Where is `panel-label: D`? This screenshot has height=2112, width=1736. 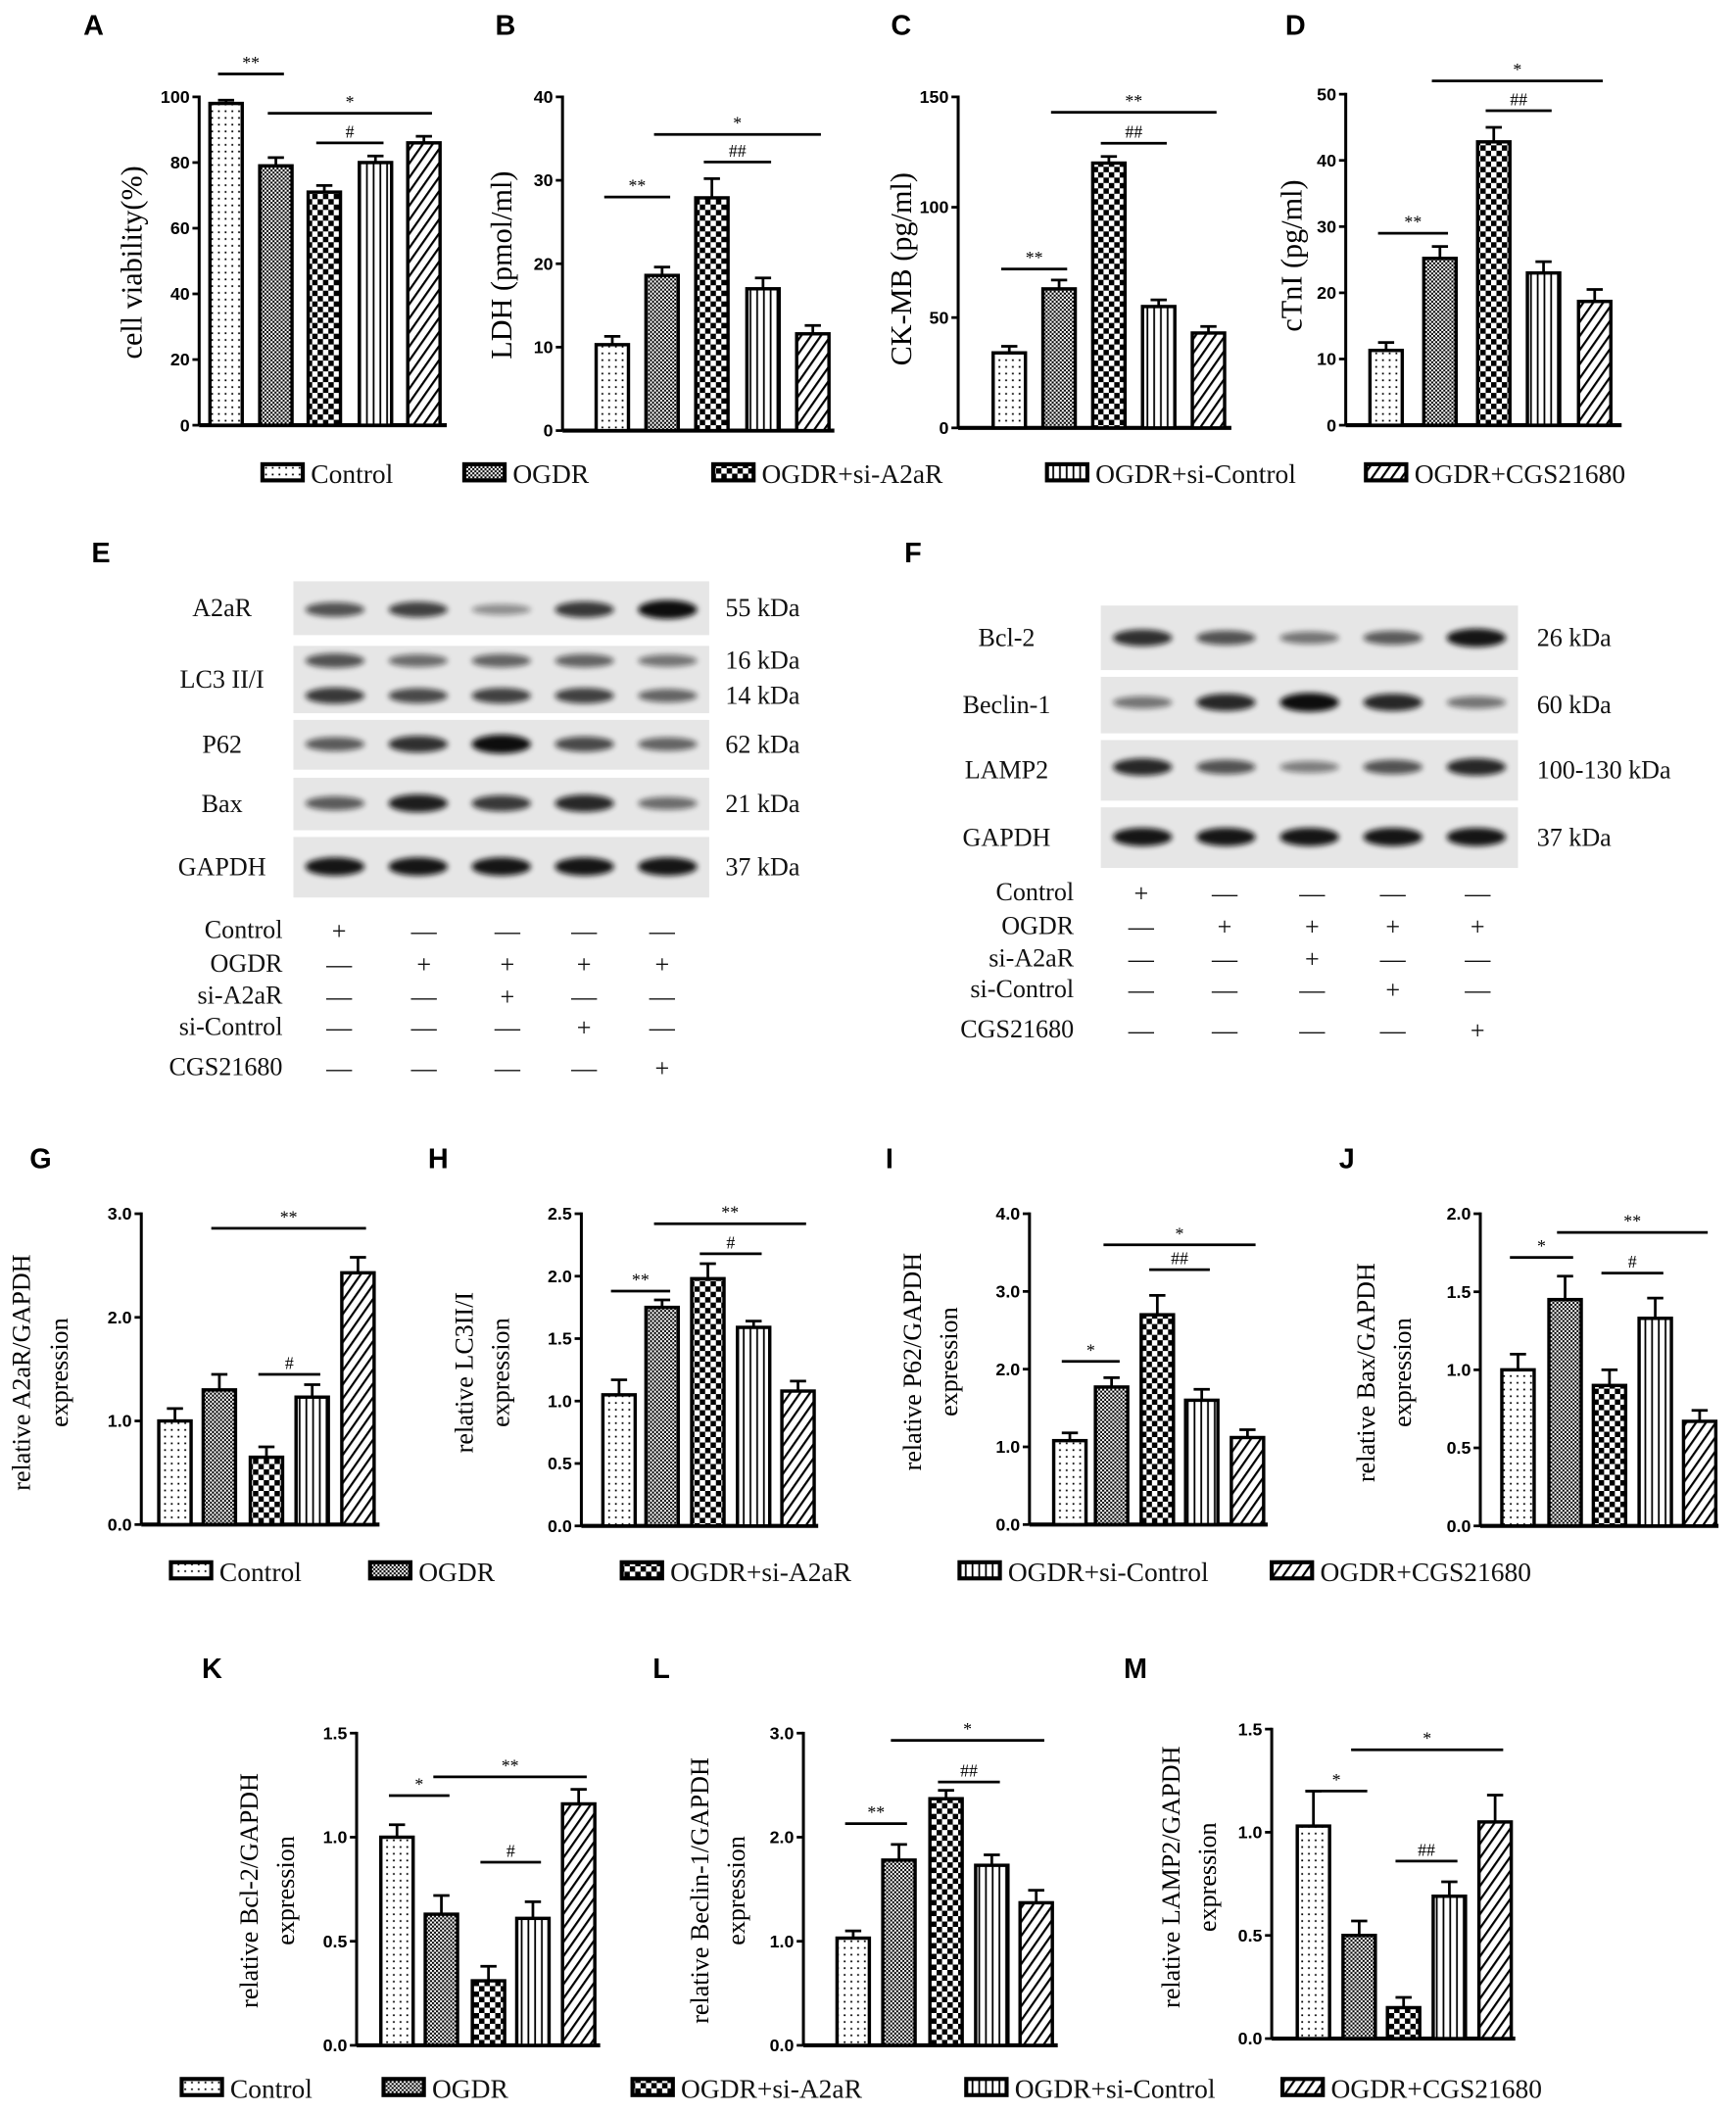 panel-label: D is located at coordinates (1295, 26).